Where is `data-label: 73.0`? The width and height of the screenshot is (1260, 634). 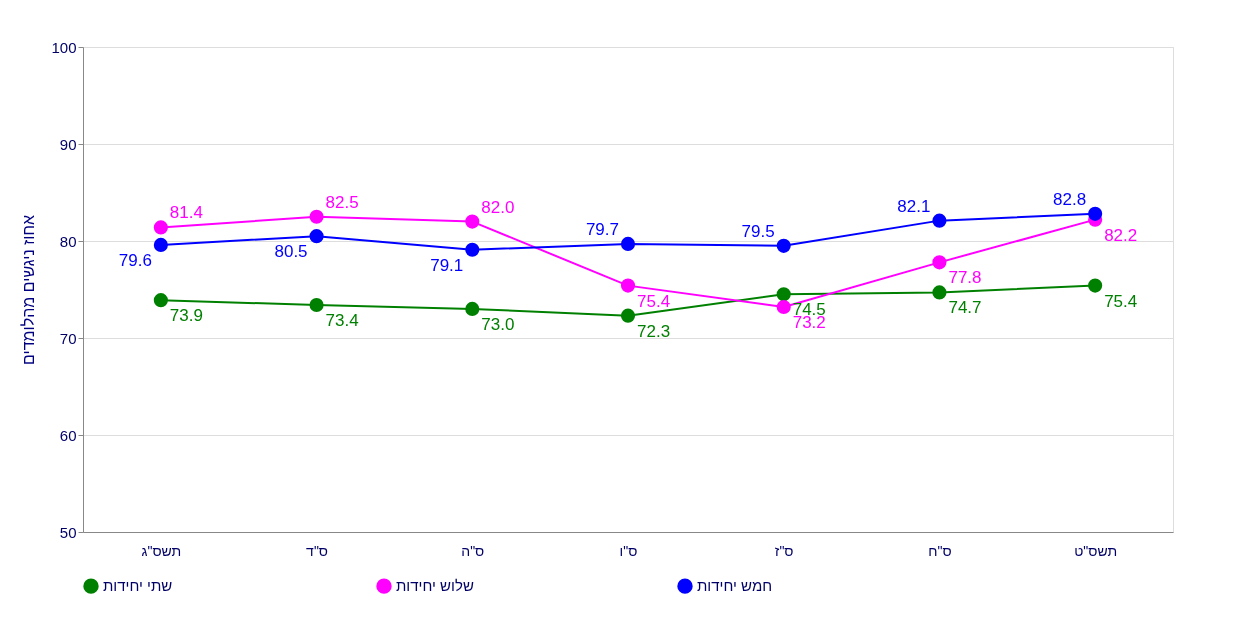
data-label: 73.0 is located at coordinates (498, 324).